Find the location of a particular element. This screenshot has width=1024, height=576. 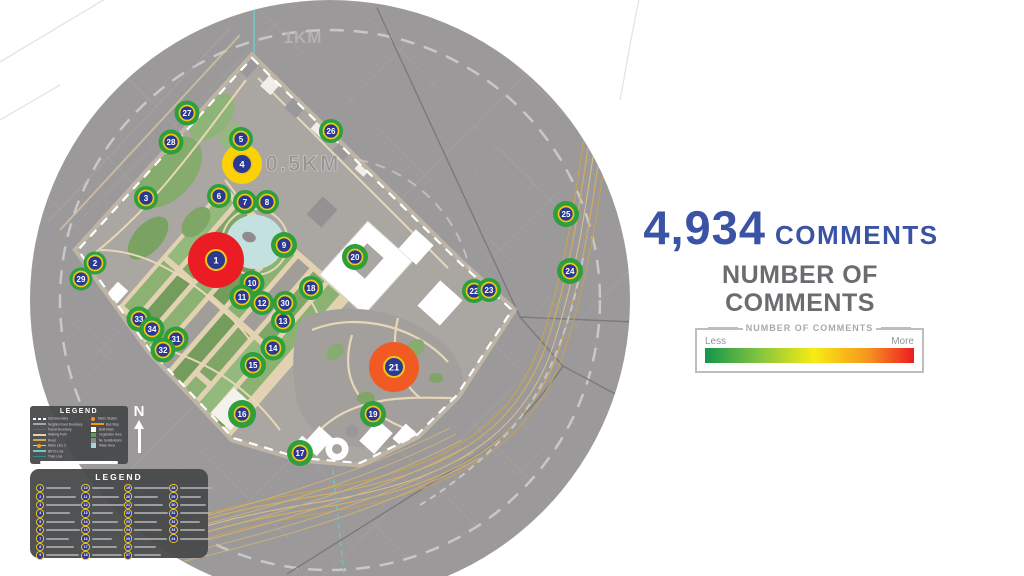

map-marker-23: 23 is located at coordinates (489, 290).